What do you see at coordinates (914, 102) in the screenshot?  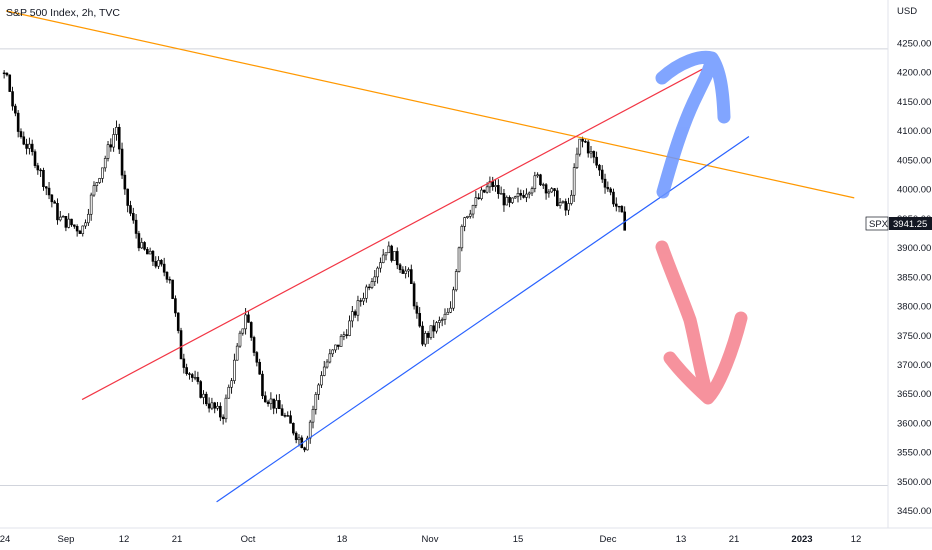 I see `y-tick-label: 4150.00` at bounding box center [914, 102].